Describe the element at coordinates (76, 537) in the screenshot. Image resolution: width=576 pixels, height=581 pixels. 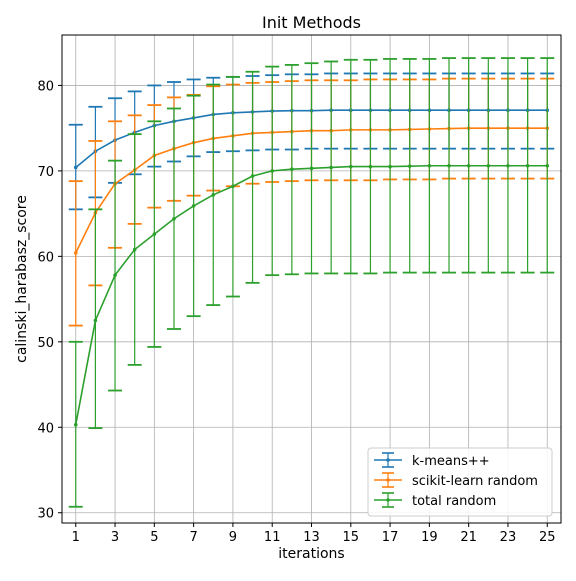
I see `x-tick-label: 1` at that location.